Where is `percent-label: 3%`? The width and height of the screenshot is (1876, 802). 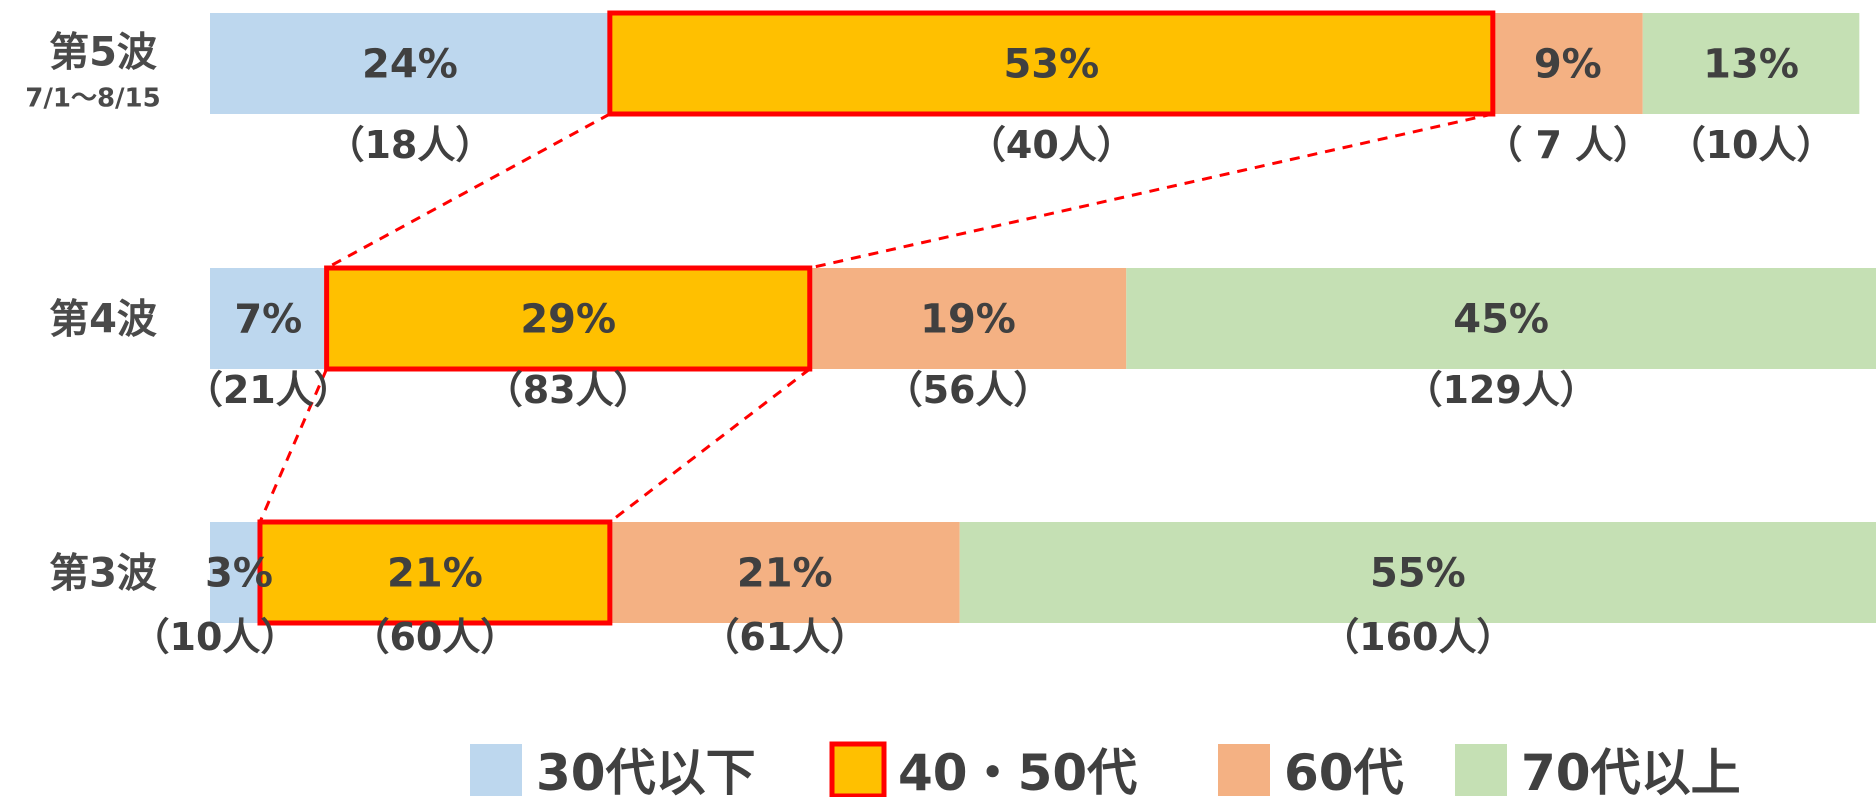
percent-label: 3% is located at coordinates (239, 574).